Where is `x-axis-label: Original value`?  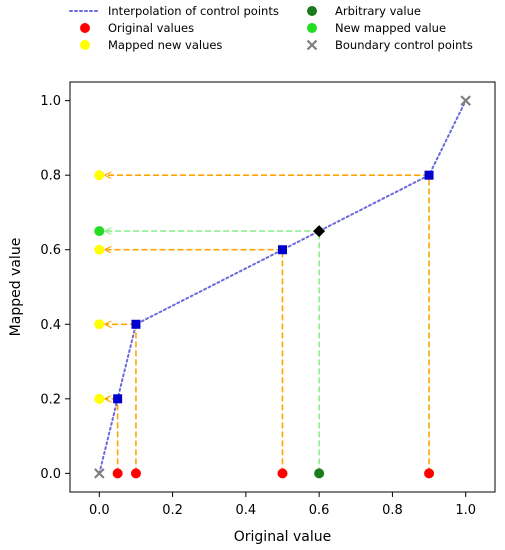
x-axis-label: Original value is located at coordinates (282, 537).